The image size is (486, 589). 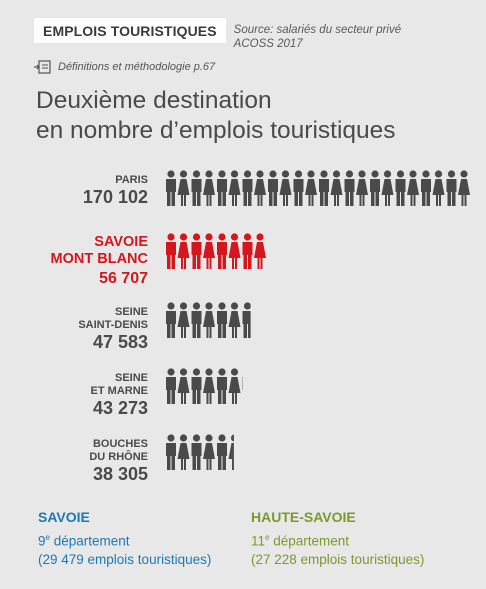 I want to click on definitions-text: Définitions et méthodologie p.67, so click(x=137, y=67).